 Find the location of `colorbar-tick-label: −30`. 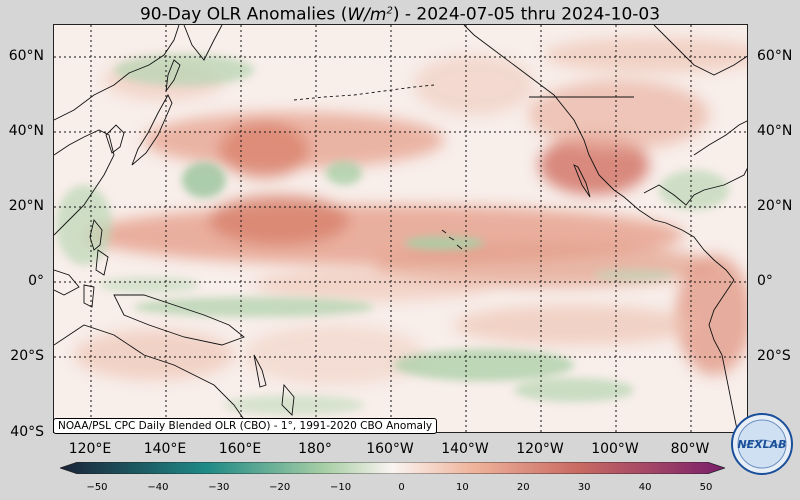

colorbar-tick-label: −30 is located at coordinates (219, 487).